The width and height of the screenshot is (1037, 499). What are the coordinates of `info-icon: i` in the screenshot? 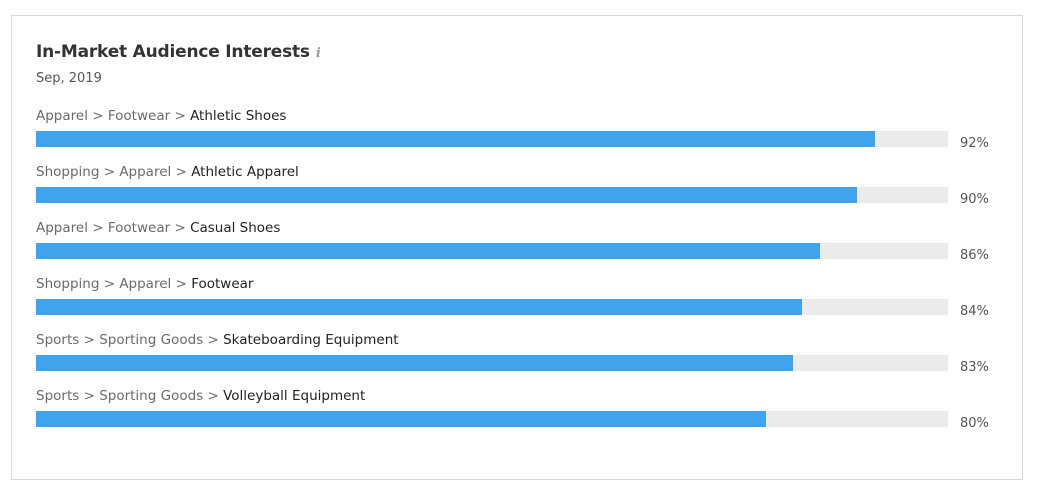 It's located at (318, 53).